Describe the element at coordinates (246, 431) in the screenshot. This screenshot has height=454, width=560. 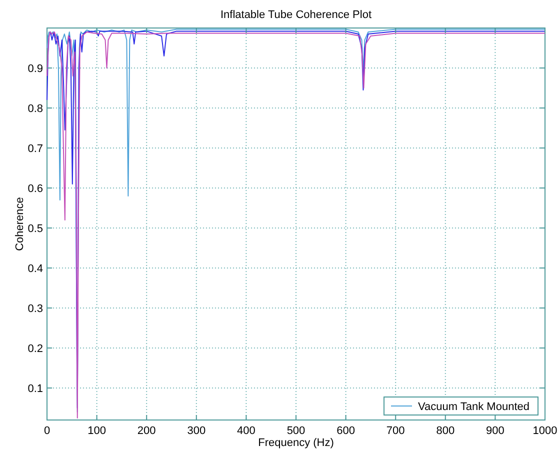
I see `x-tick-label: 400` at that location.